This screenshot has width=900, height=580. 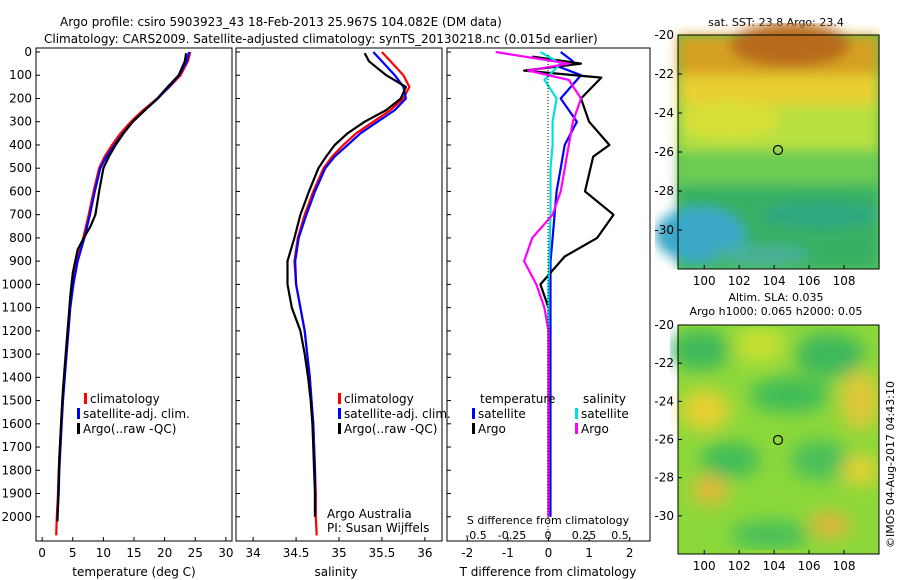 I want to click on sla-map, so click(x=775, y=439).